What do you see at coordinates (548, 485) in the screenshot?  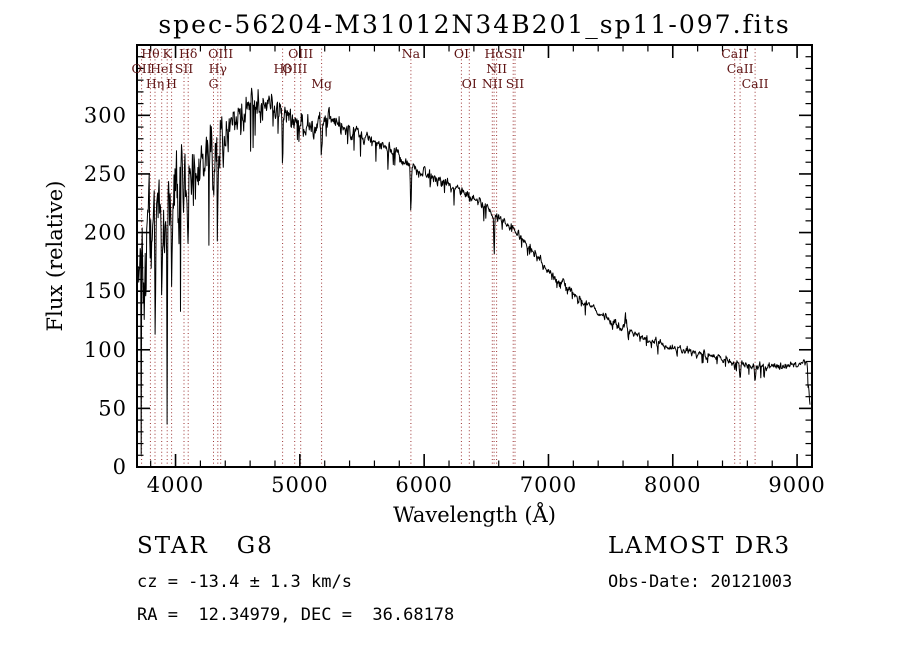 I see `svg-text: 7000` at bounding box center [548, 485].